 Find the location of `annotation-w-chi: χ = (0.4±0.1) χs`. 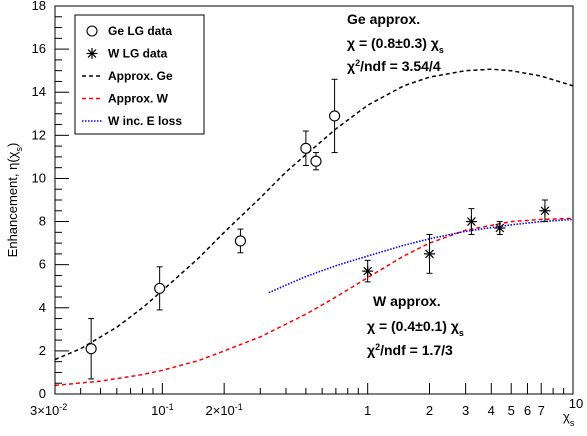

annotation-w-chi: χ = (0.4±0.1) χs is located at coordinates (415, 328).